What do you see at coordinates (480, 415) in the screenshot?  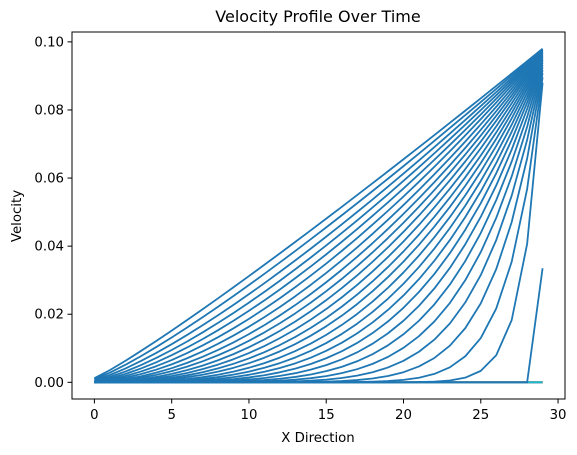 I see `x-tick-label: 25` at bounding box center [480, 415].